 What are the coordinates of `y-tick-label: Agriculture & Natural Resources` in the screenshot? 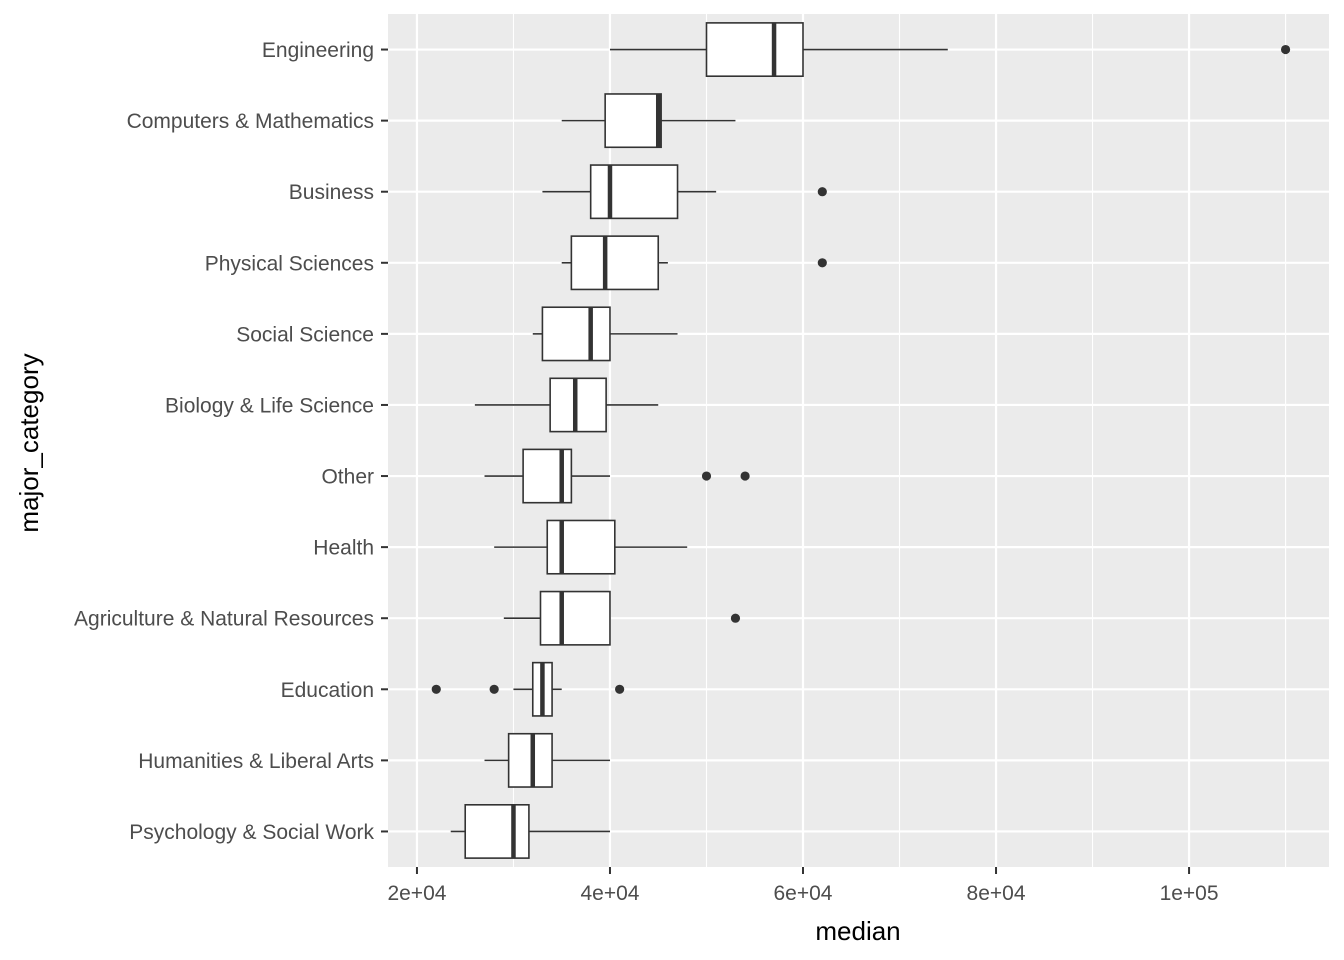 It's located at (224, 619).